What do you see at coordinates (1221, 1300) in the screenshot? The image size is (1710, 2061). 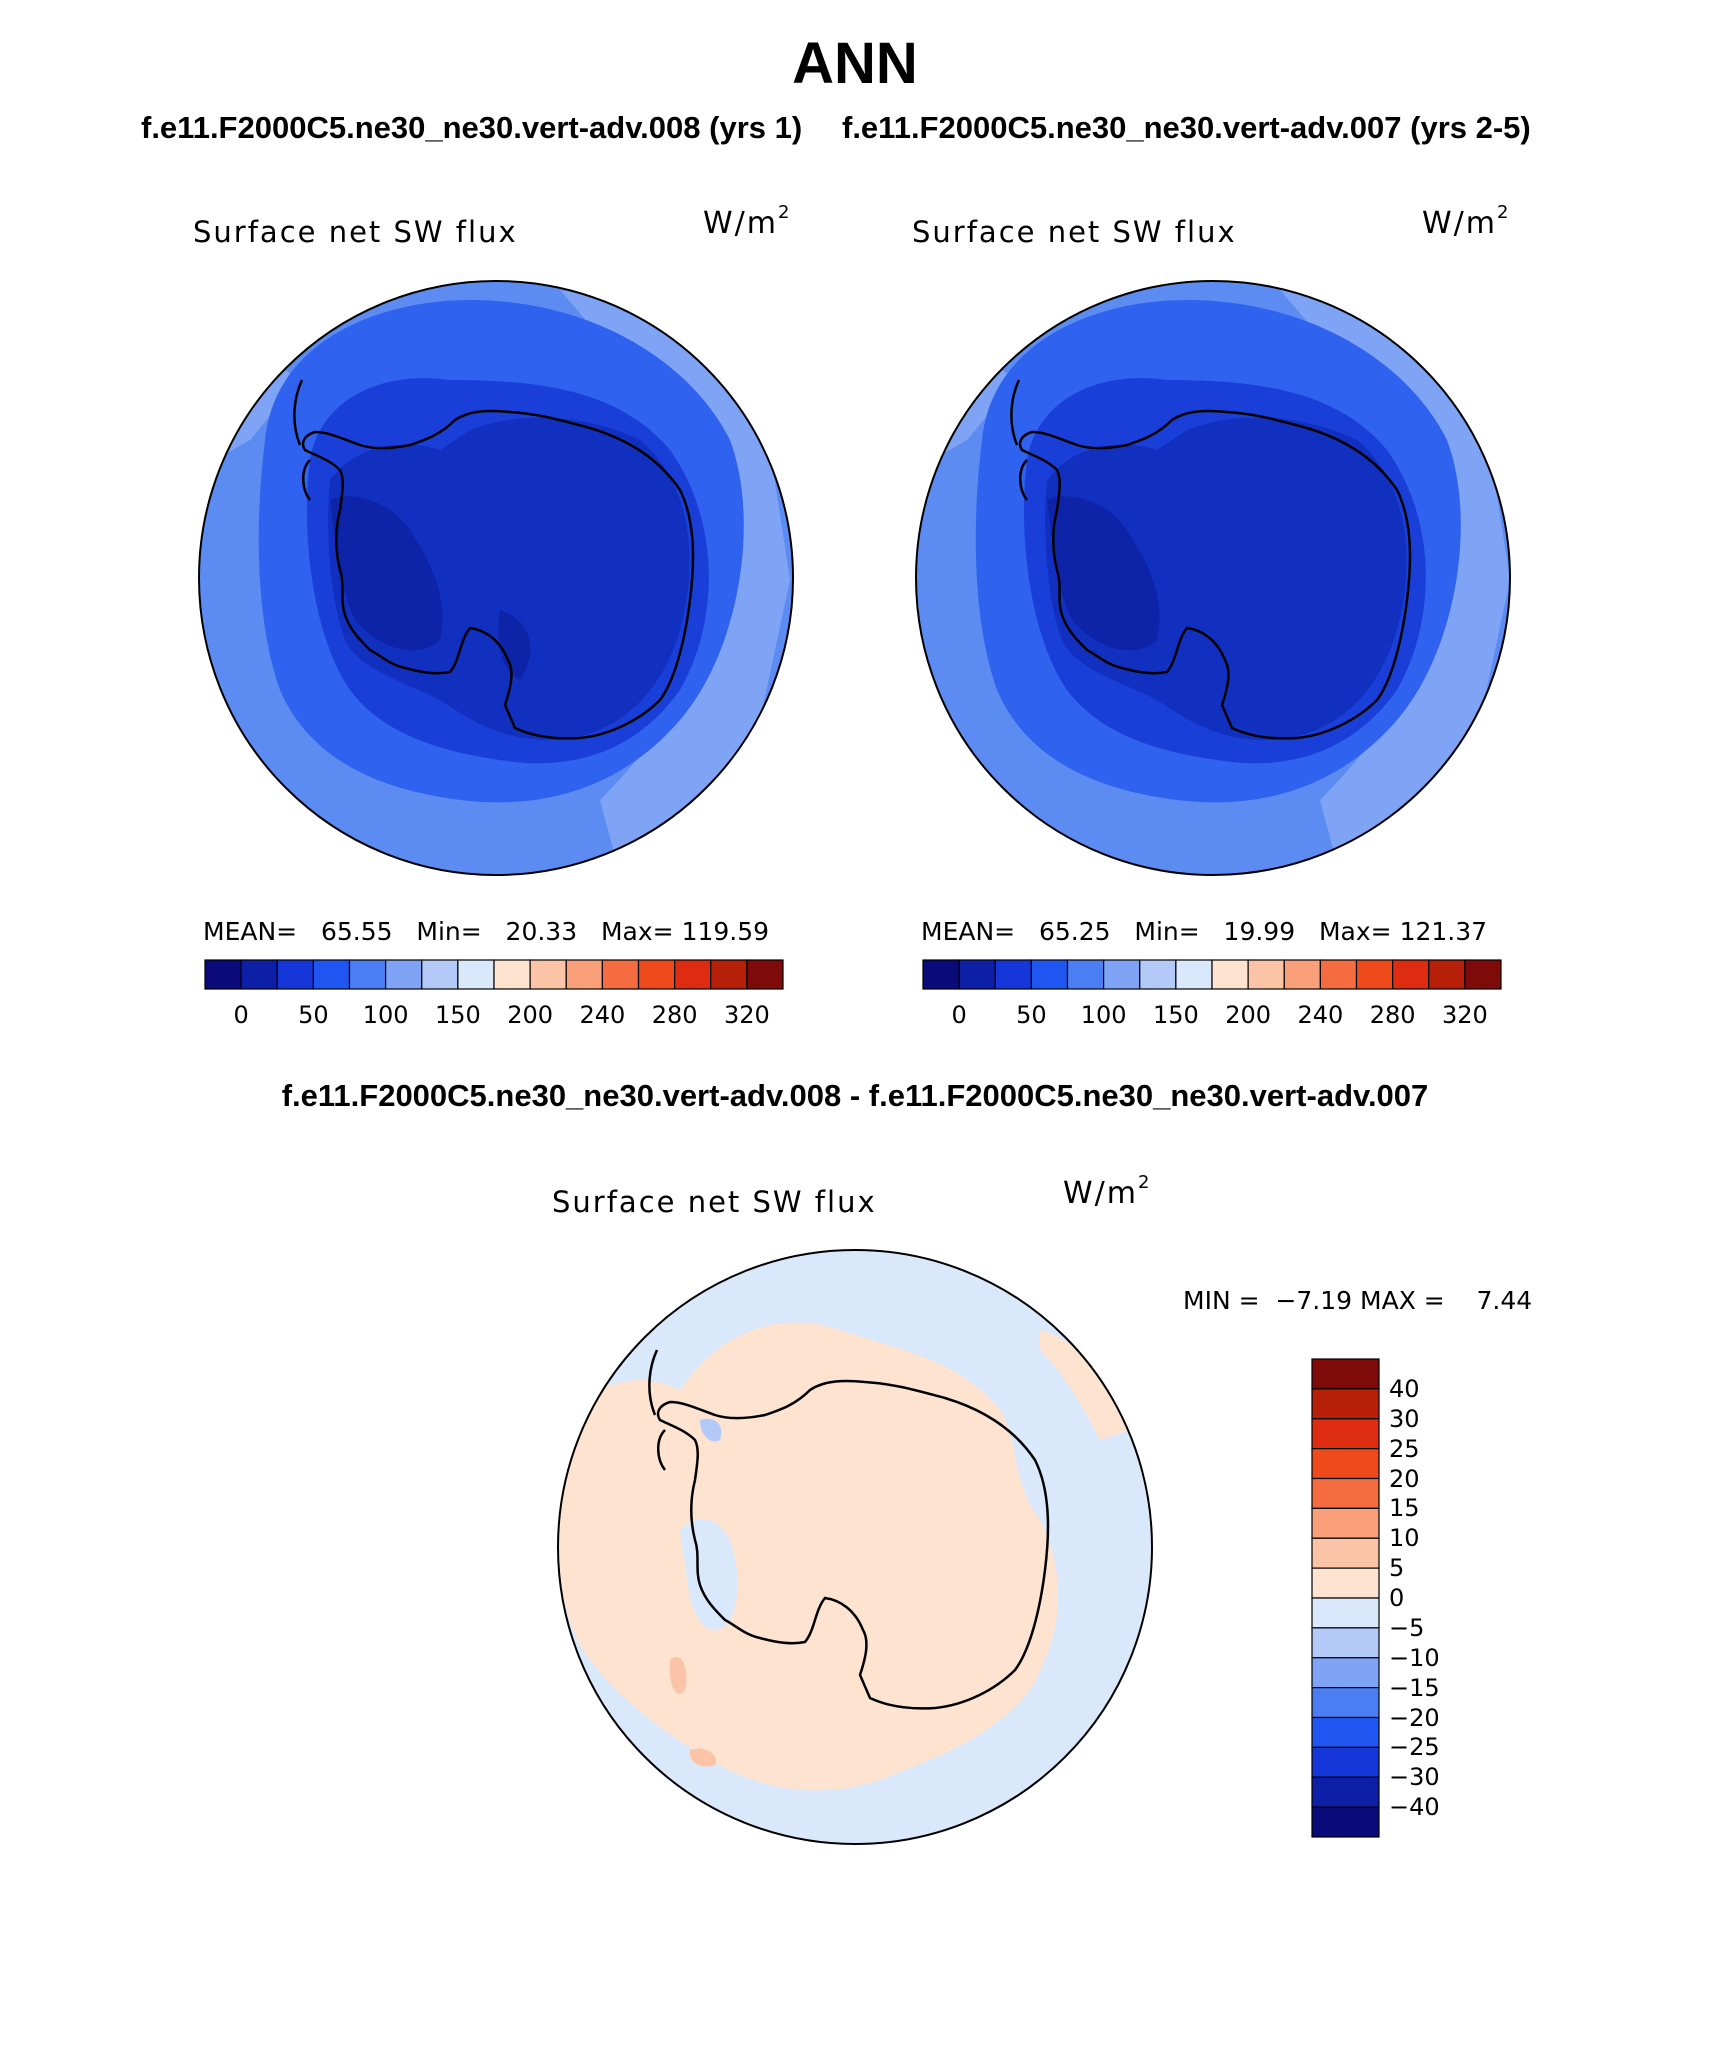 I see `diff-min-label: MIN =` at bounding box center [1221, 1300].